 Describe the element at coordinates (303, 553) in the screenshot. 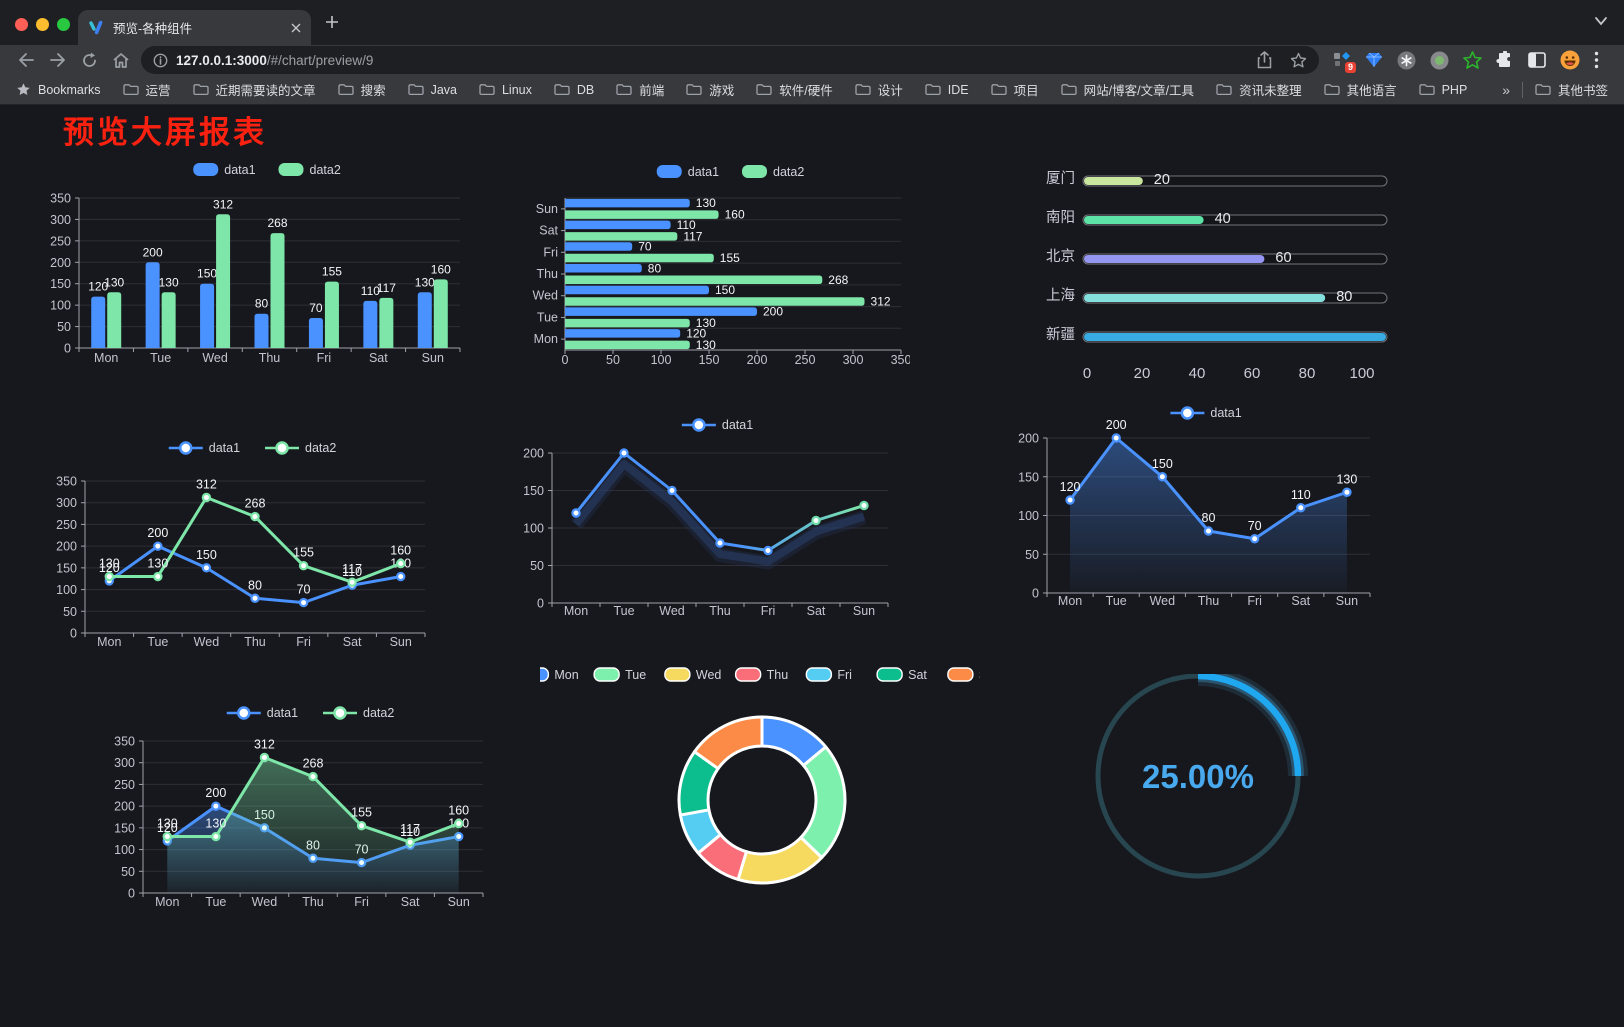

I see `svg-text: 155` at that location.